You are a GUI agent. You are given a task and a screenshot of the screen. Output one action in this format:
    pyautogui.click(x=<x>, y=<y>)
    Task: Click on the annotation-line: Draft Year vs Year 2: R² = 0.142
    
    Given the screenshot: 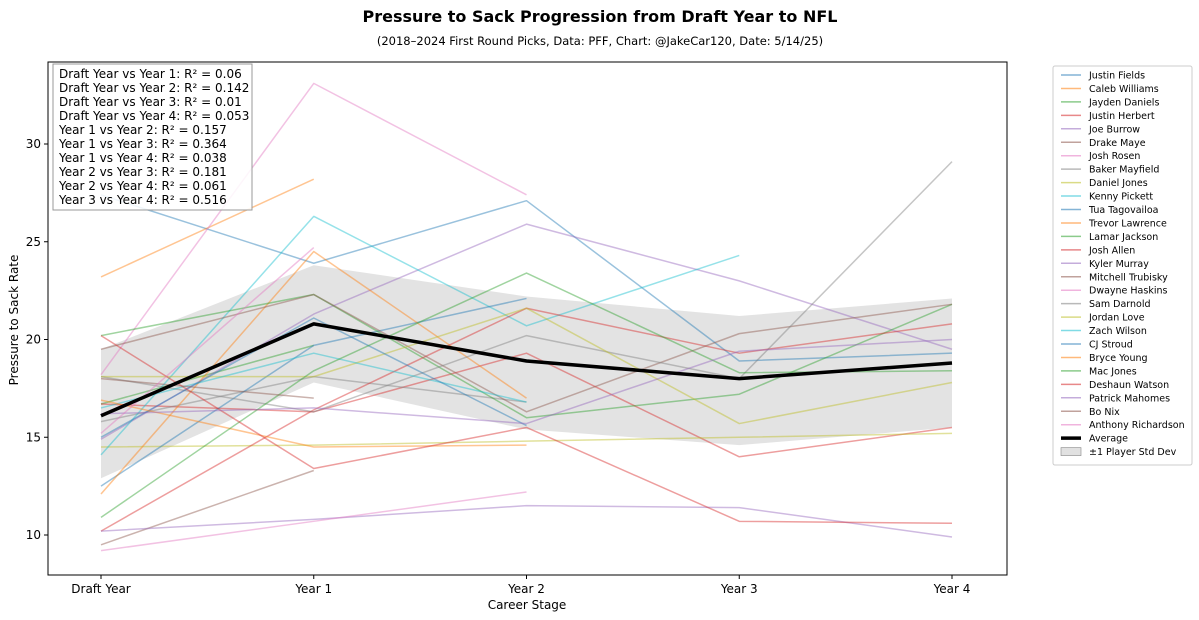 What is the action you would take?
    pyautogui.click(x=154, y=88)
    